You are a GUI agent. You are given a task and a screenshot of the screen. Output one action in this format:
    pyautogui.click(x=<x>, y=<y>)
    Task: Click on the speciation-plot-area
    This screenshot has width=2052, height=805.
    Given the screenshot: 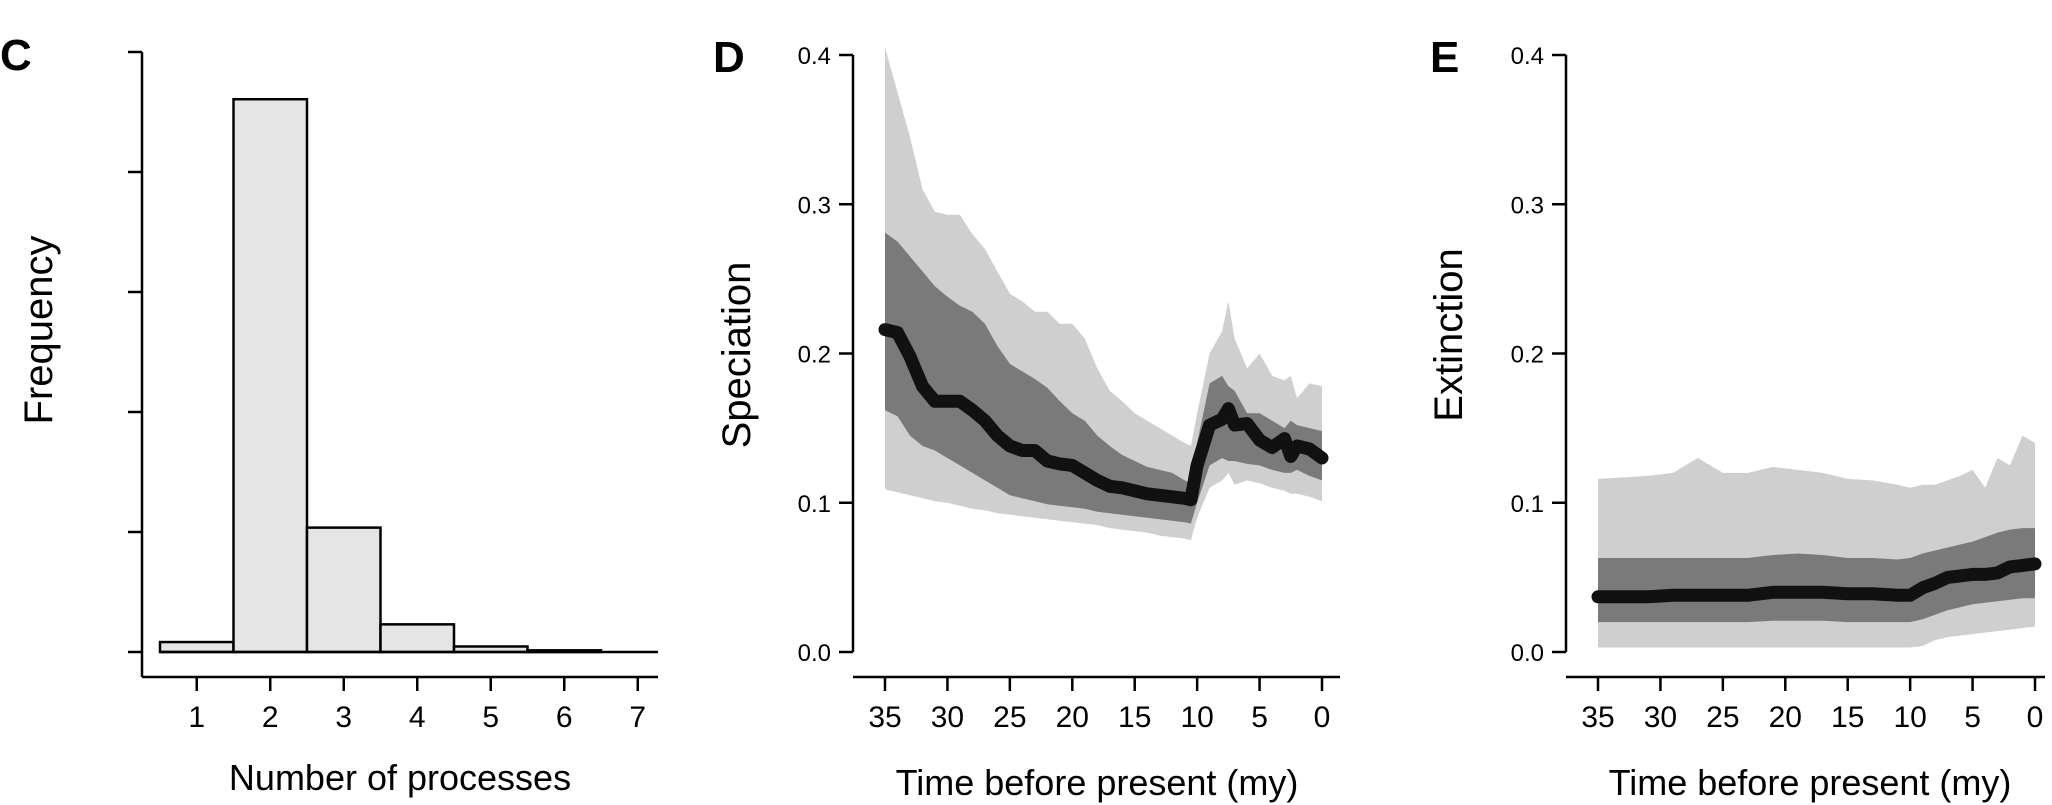 What is the action you would take?
    pyautogui.click(x=1103, y=294)
    